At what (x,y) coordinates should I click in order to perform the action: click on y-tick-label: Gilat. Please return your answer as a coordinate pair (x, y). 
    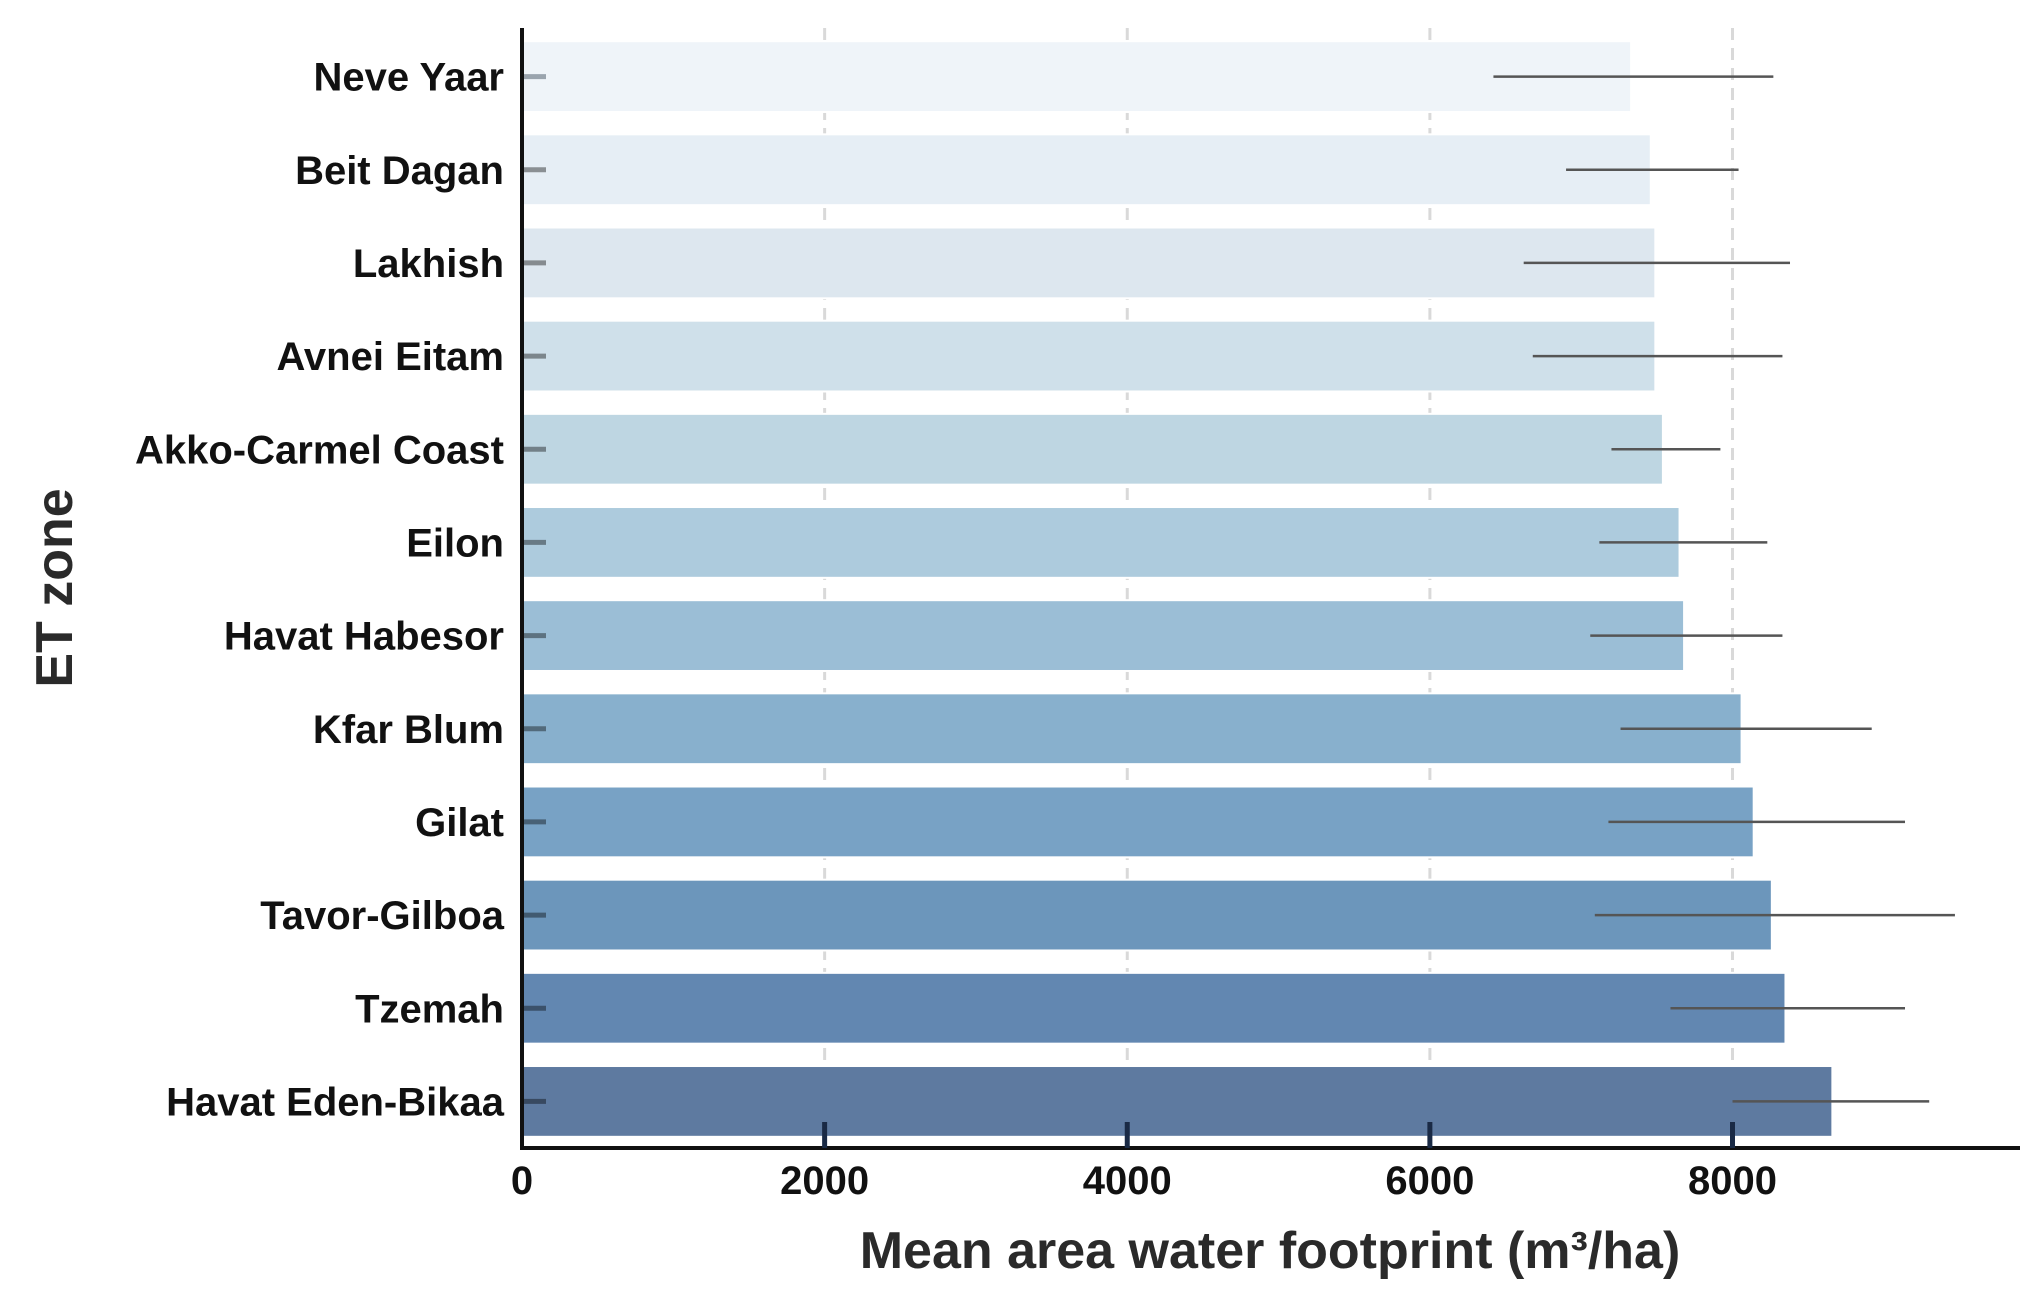
    Looking at the image, I should click on (459, 823).